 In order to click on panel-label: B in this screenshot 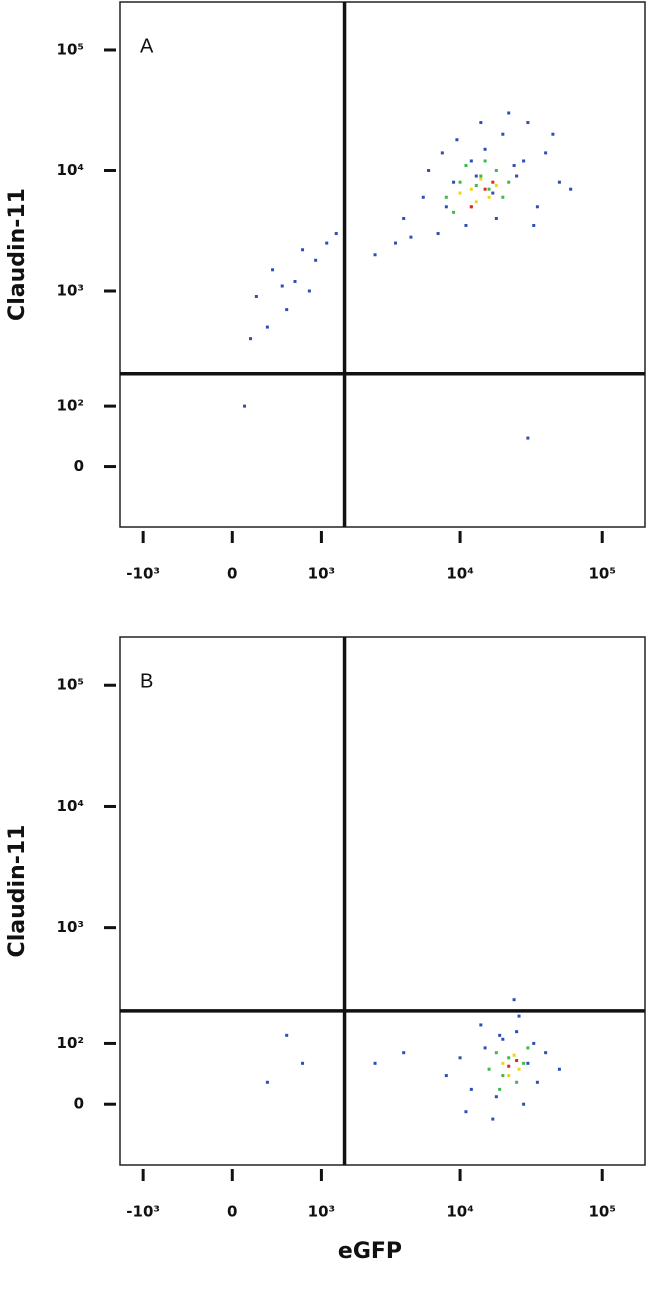, I will do `click(146, 681)`.